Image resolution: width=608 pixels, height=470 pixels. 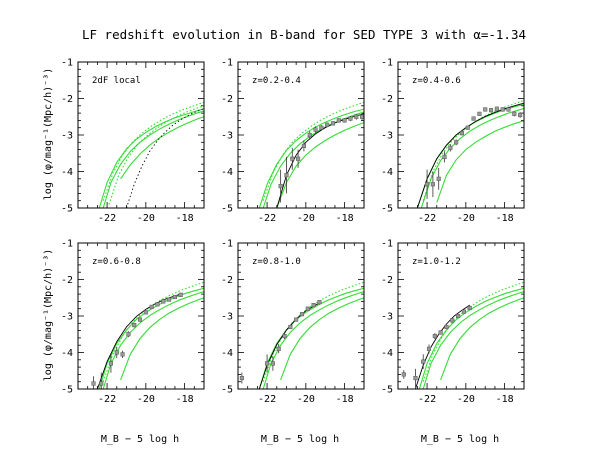 I want to click on lf-panel: -22 -20 -18 -5 -4 -3 -2 -1 z=0.6-0.8, so click(x=133, y=322).